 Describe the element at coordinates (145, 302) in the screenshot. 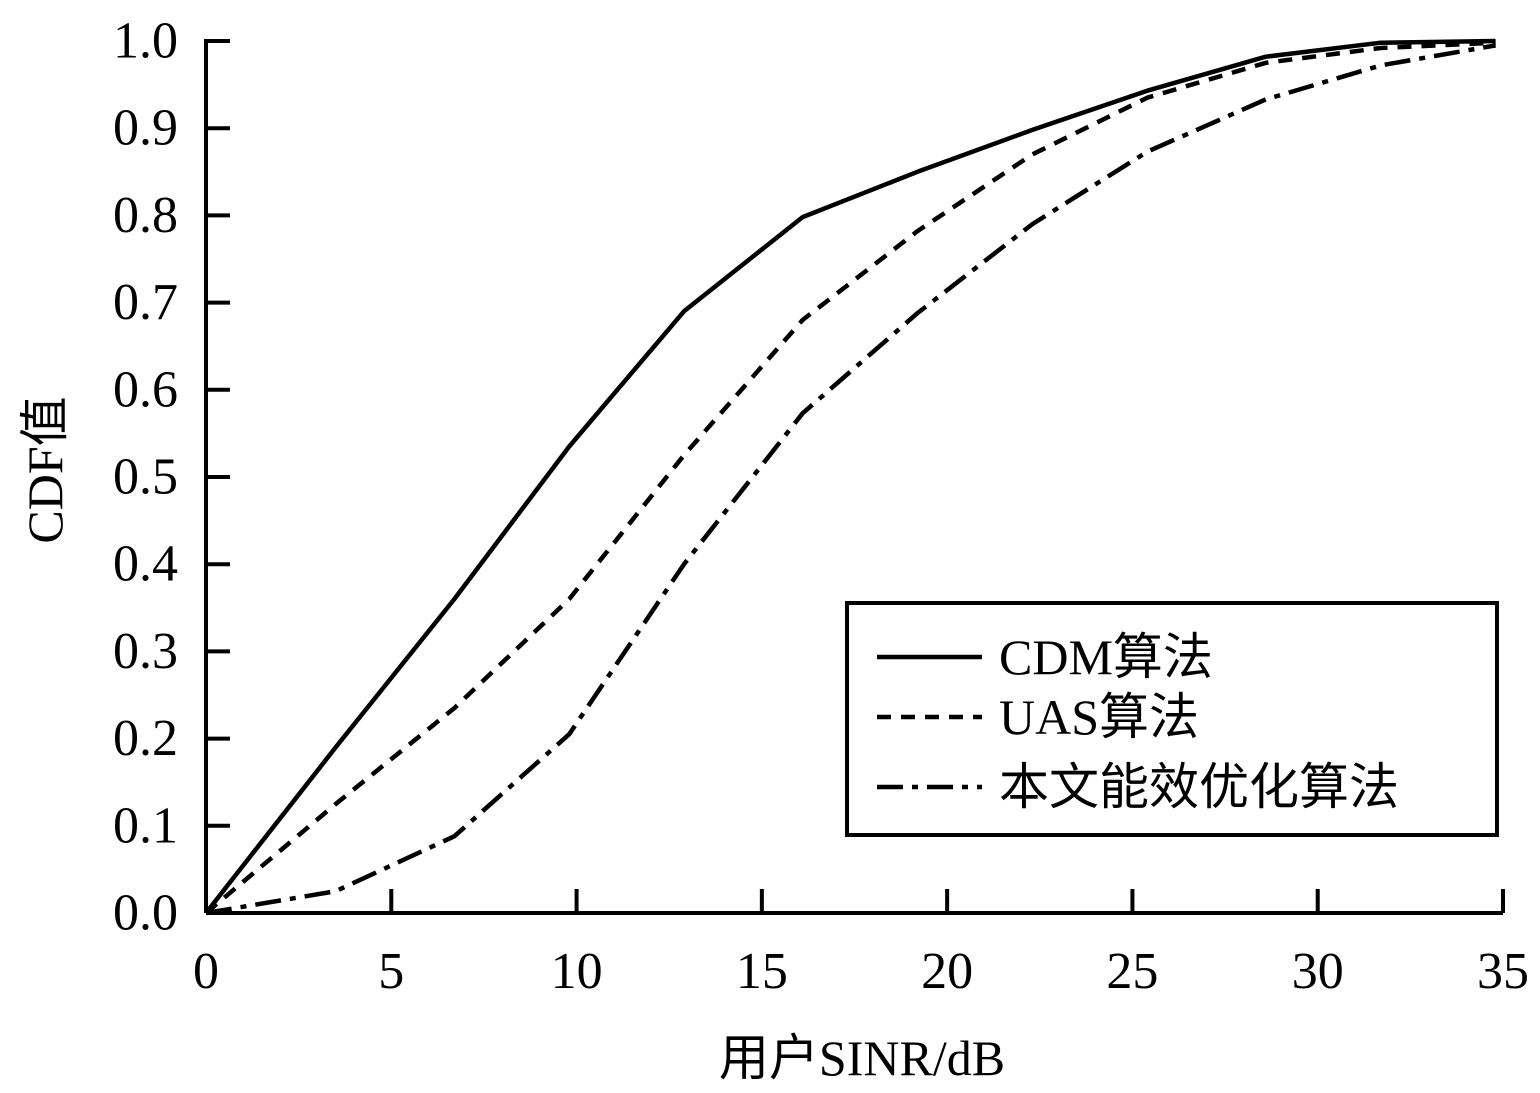

I see `y-tick-label: 0.7` at that location.